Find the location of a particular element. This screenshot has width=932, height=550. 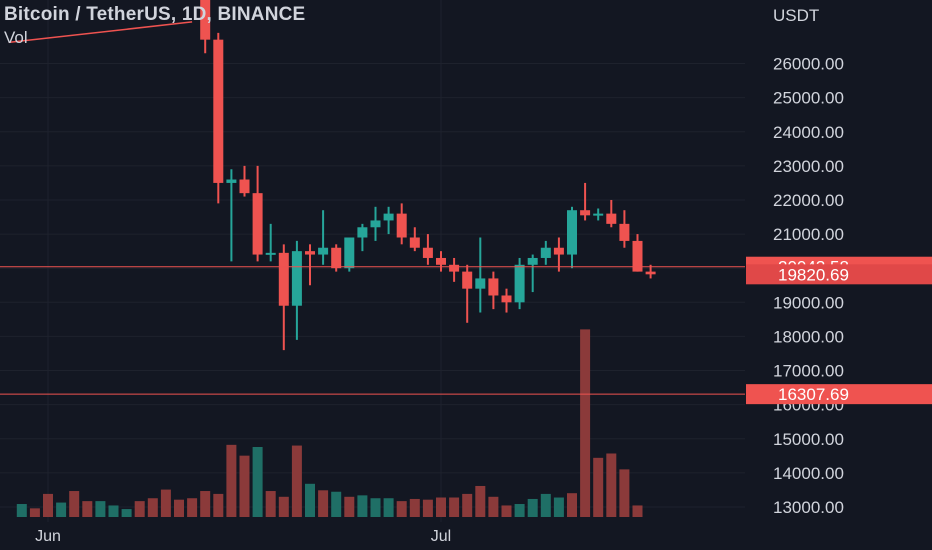

y-tick-label: 19000.00 is located at coordinates (808, 302).